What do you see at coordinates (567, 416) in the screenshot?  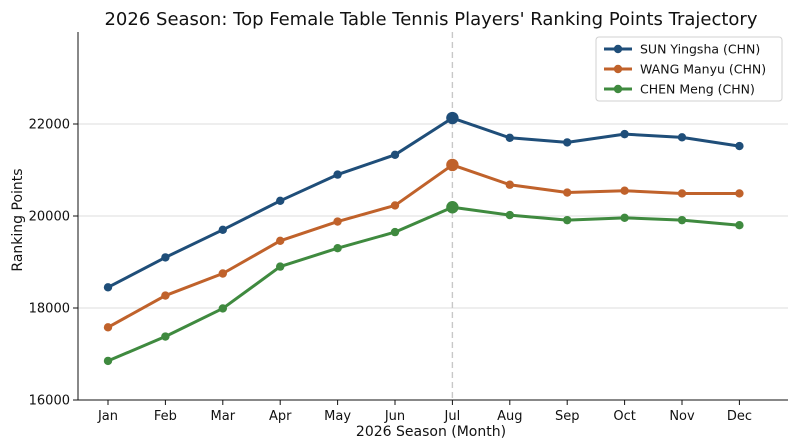 I see `x-tick-label: Sep` at bounding box center [567, 416].